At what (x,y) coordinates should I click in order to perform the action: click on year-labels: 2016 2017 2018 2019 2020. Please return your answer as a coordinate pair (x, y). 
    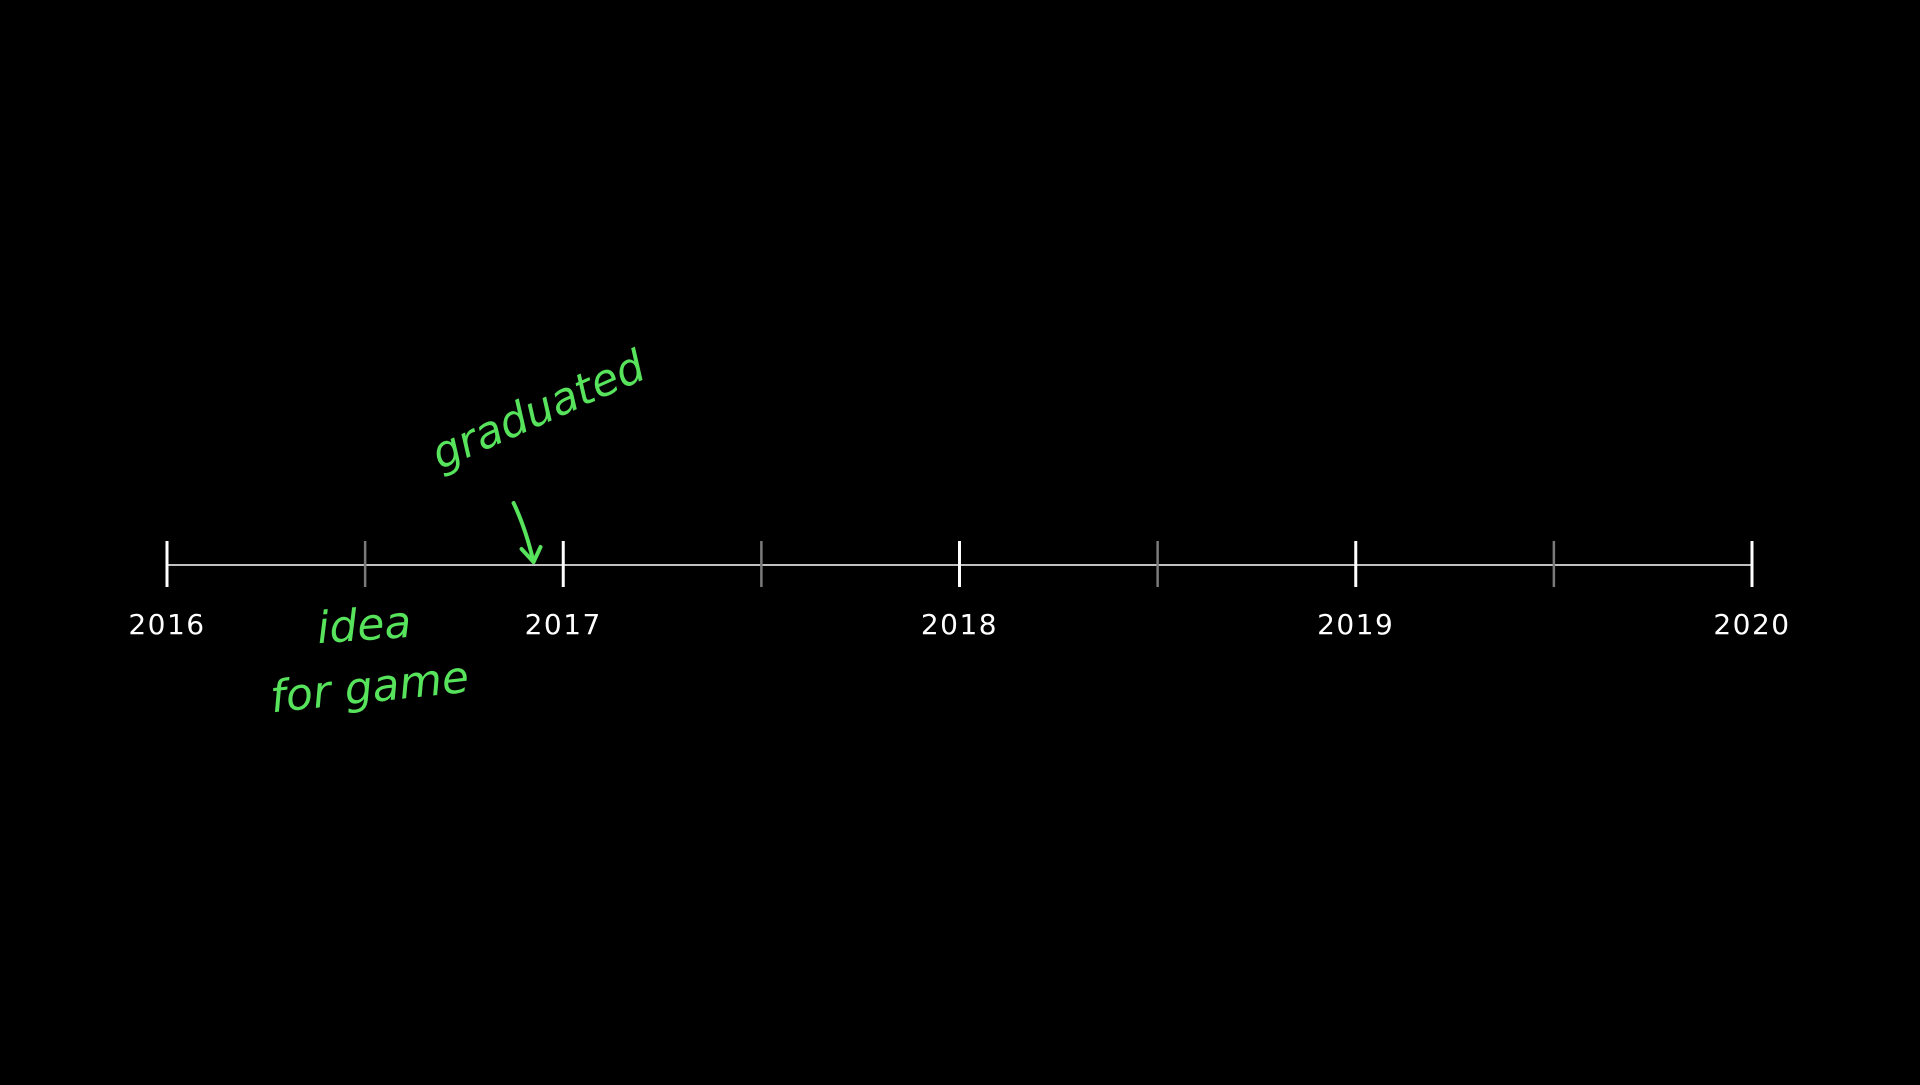
    Looking at the image, I should click on (959, 624).